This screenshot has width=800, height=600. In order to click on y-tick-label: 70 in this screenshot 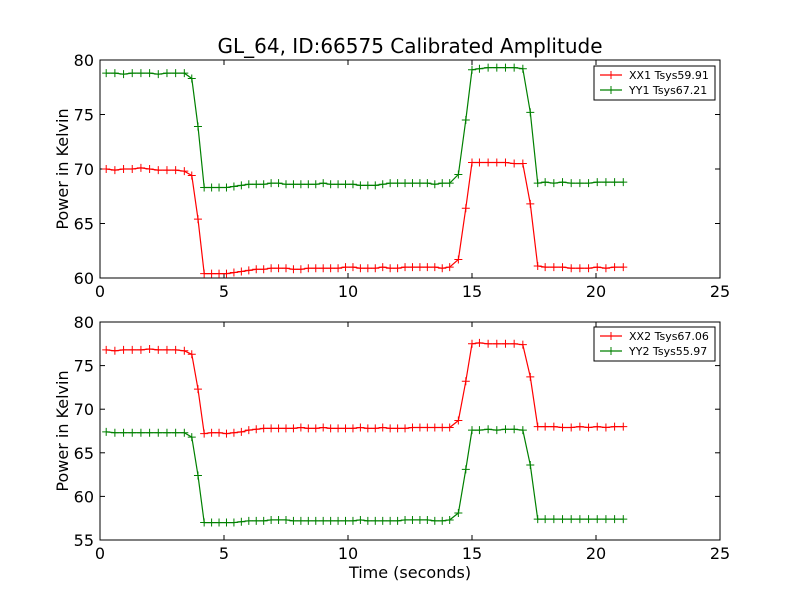, I will do `click(84, 409)`.